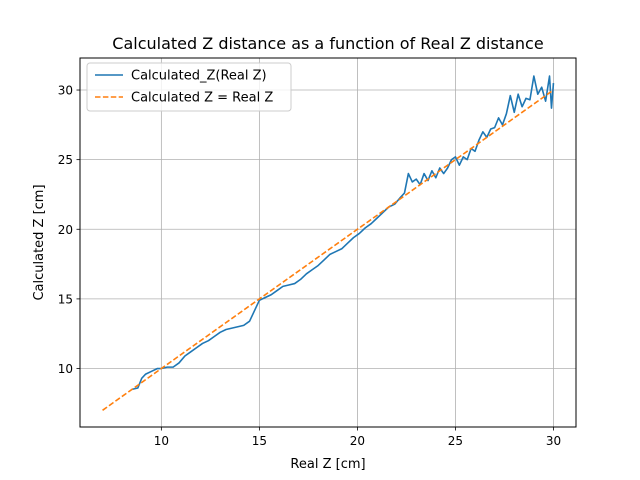 Image resolution: width=640 pixels, height=480 pixels. I want to click on legend-label-calculated: Calculated_Z(Real Z), so click(199, 76).